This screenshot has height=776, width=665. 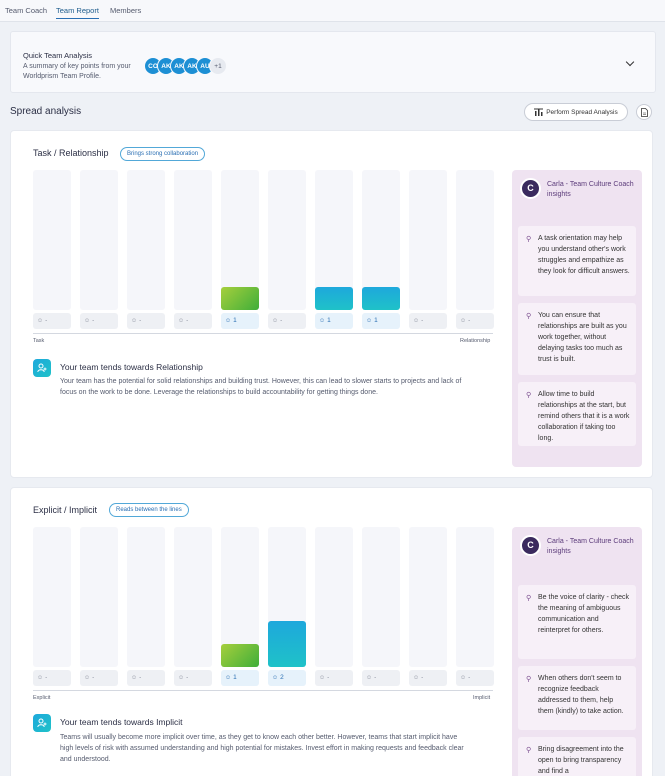 What do you see at coordinates (39, 341) in the screenshot?
I see `axis-label-left: Task` at bounding box center [39, 341].